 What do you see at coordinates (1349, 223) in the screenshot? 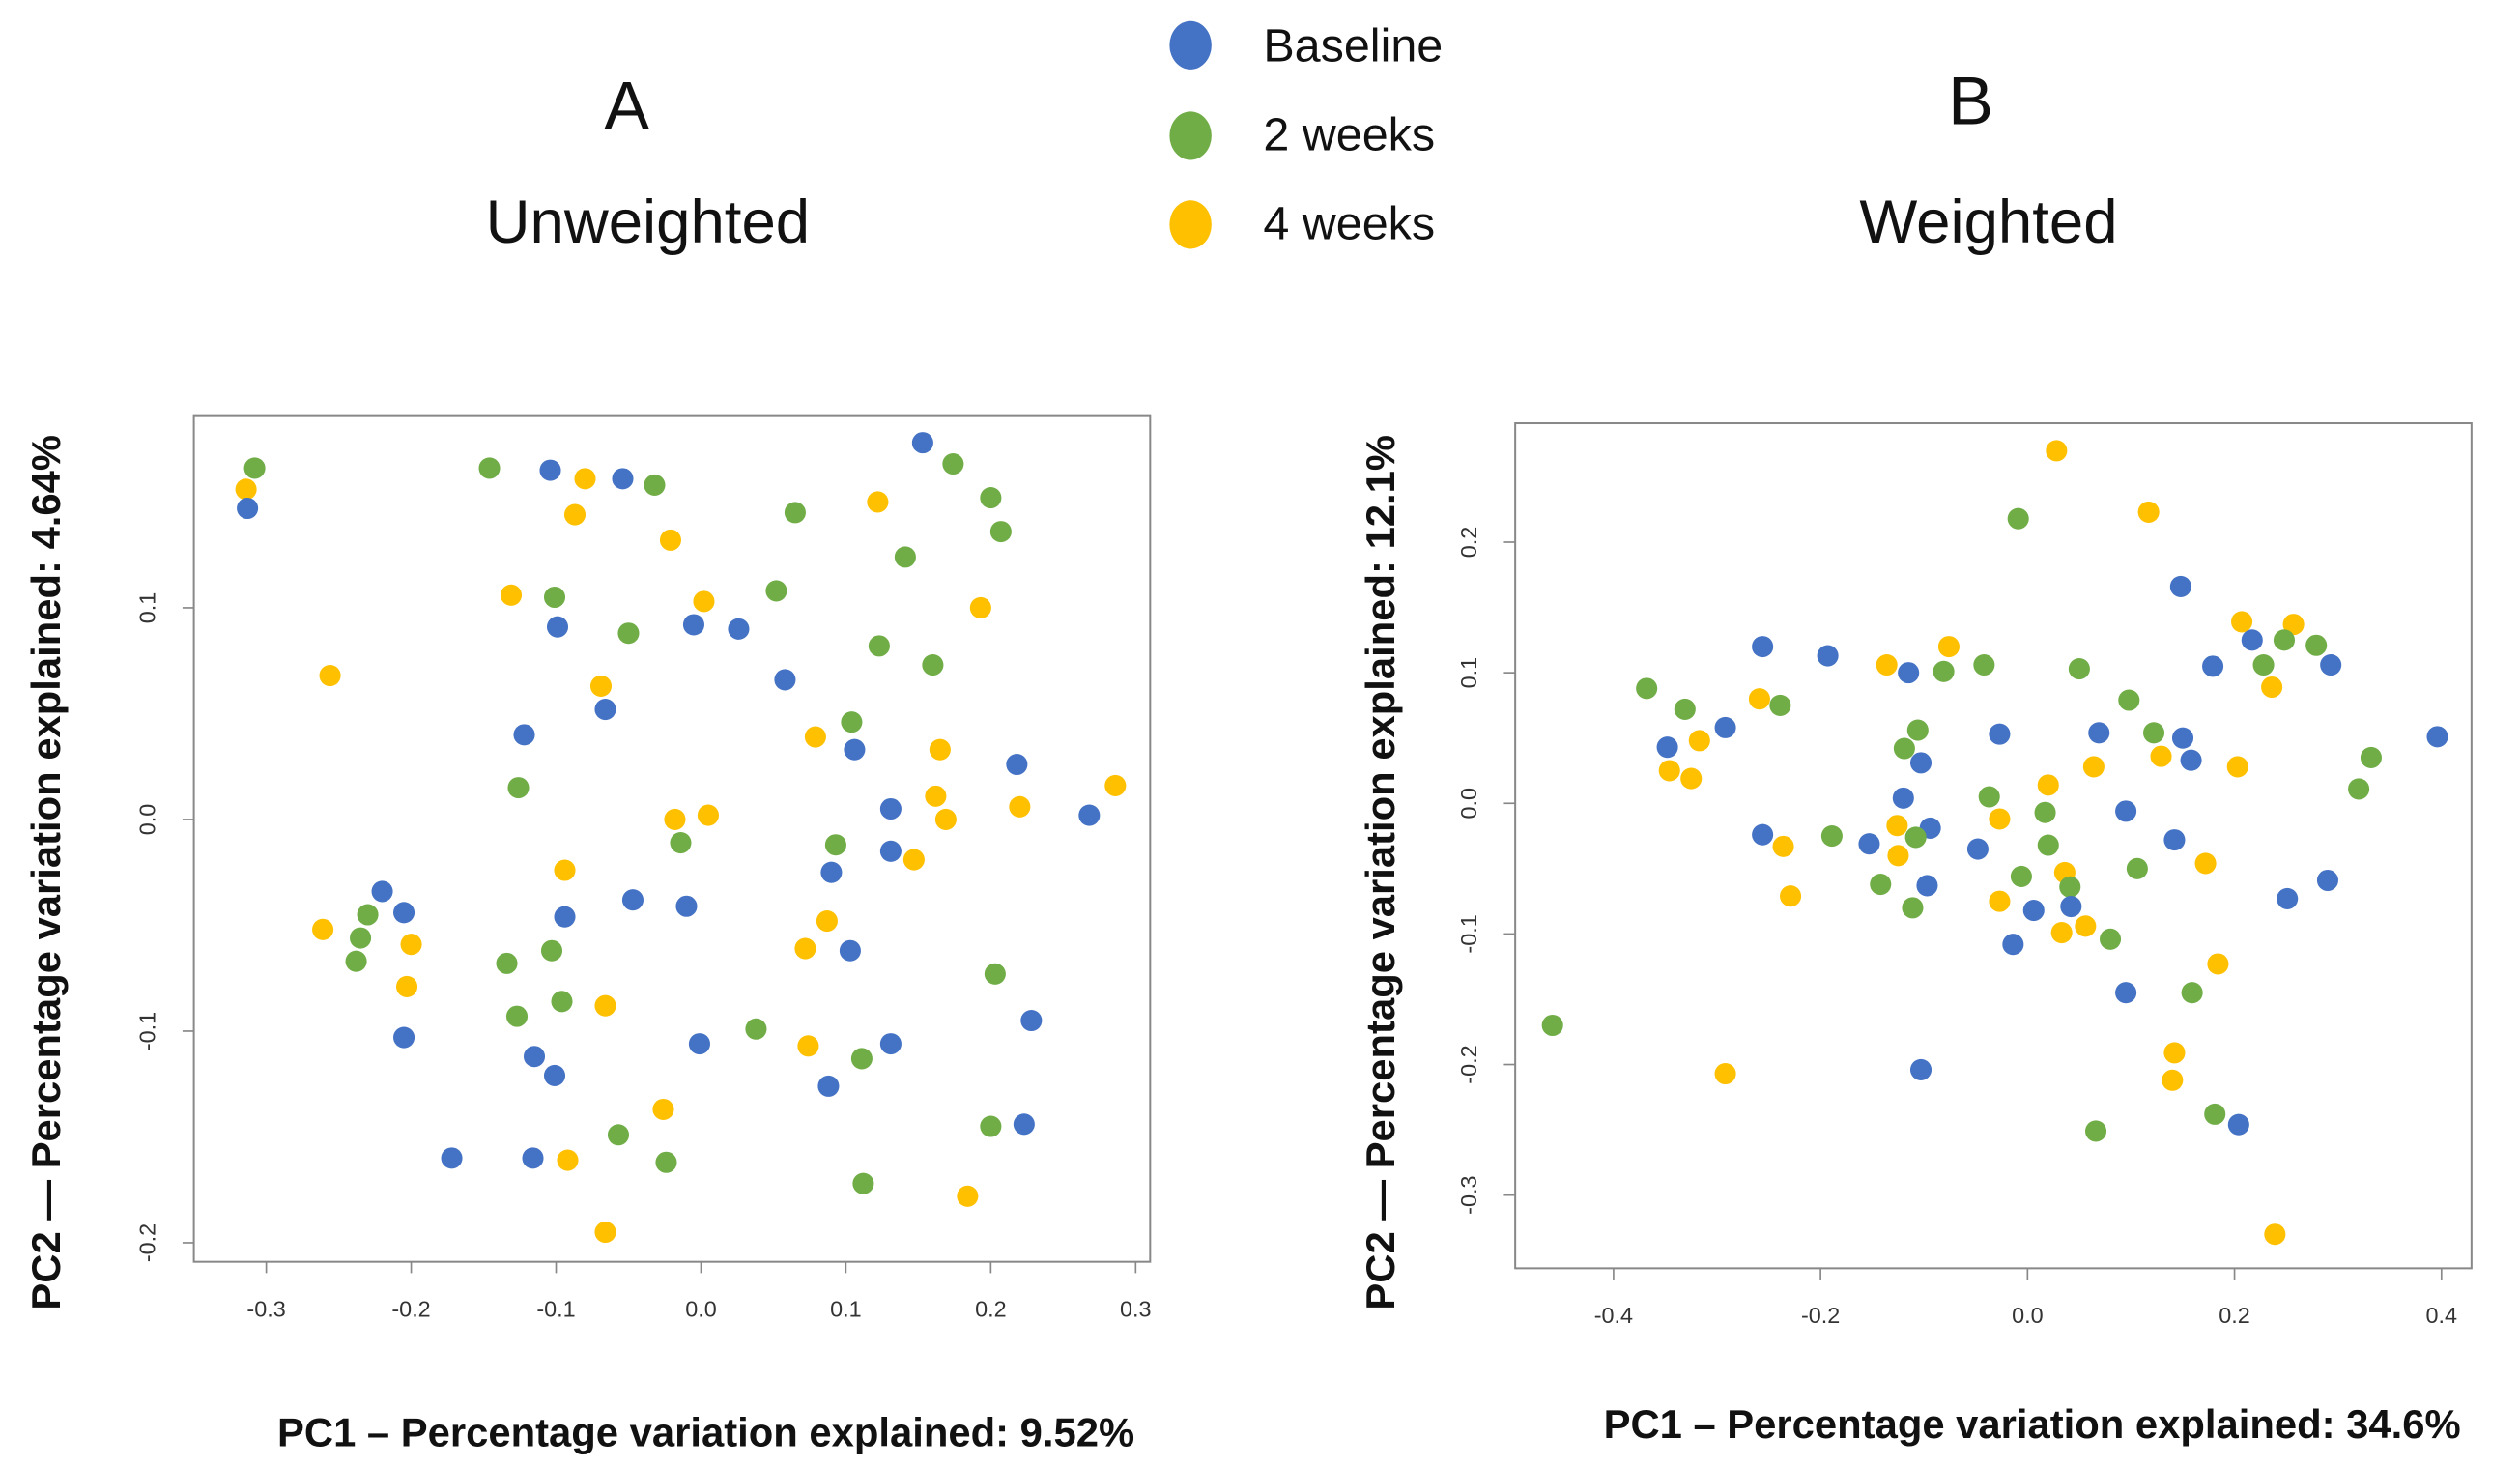
I see `legend-label-4-weeks: 4 weeks` at bounding box center [1349, 223].